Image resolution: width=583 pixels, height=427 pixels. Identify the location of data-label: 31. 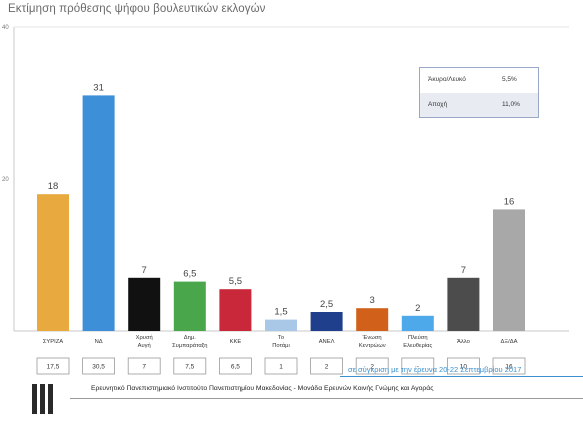
(98, 87).